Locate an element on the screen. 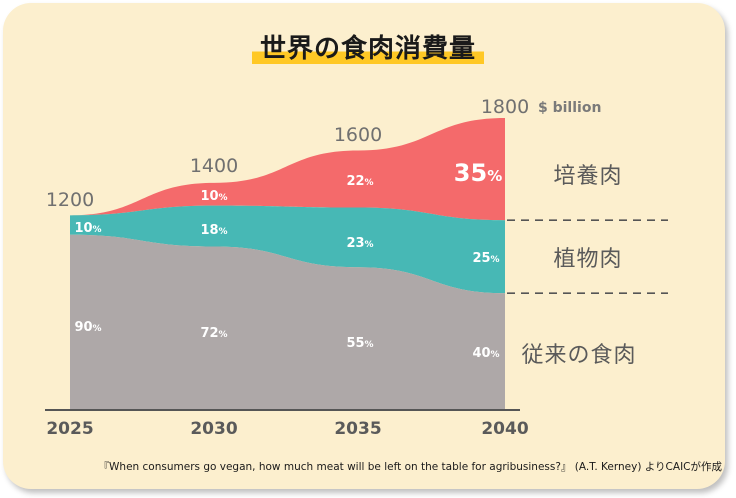 The height and width of the screenshot is (498, 736). category-label-cultured: 培養肉 is located at coordinates (587, 176).